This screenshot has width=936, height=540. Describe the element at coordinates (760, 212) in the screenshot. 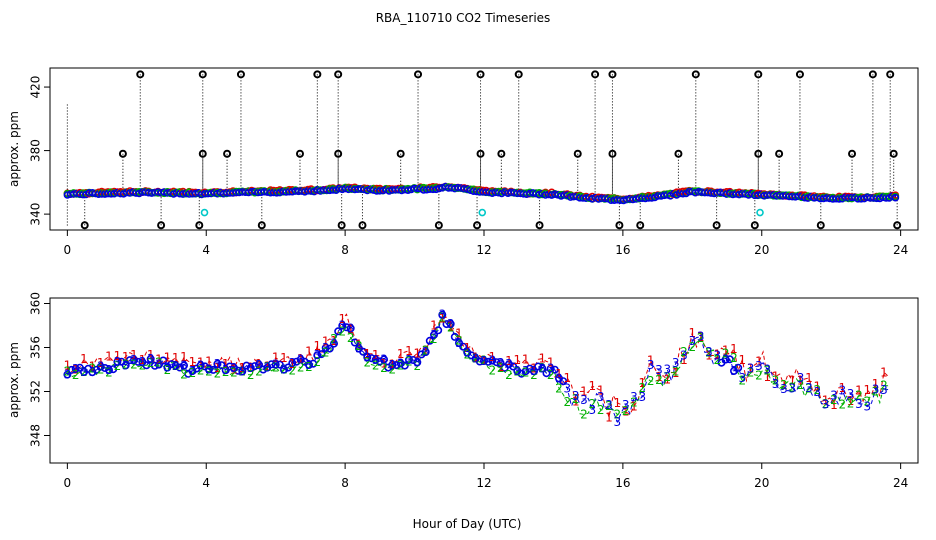

I see `series-4-point` at that location.